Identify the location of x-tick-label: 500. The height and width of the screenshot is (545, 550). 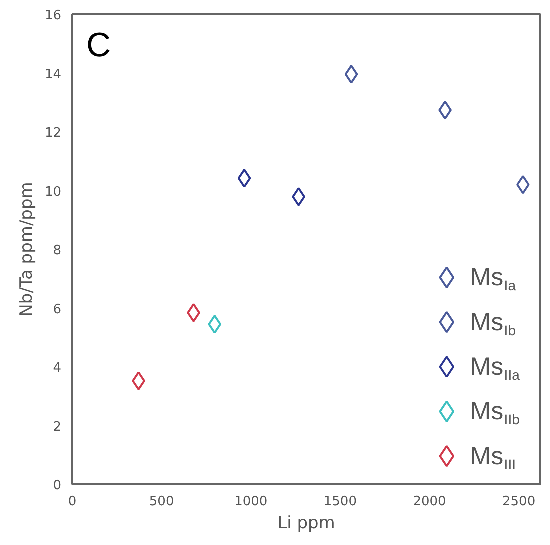
(161, 502).